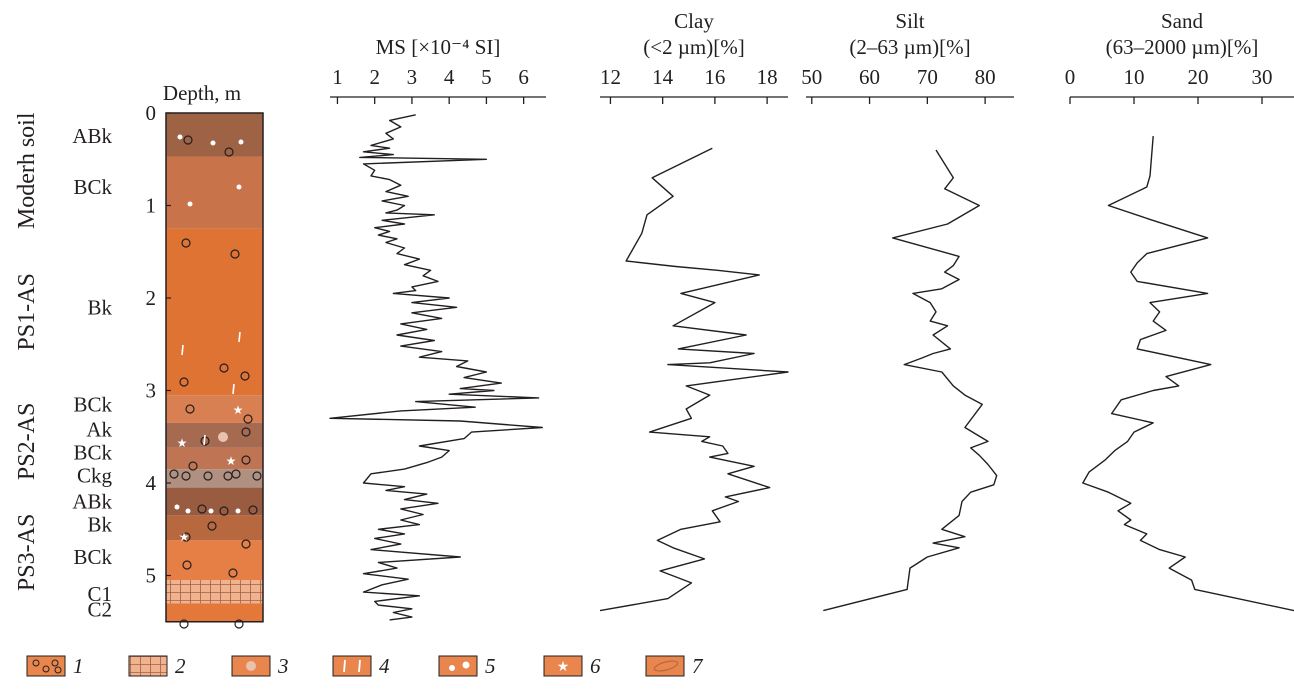 The width and height of the screenshot is (1294, 691). Describe the element at coordinates (1134, 77) in the screenshot. I see `sand-tick-label: 10` at that location.